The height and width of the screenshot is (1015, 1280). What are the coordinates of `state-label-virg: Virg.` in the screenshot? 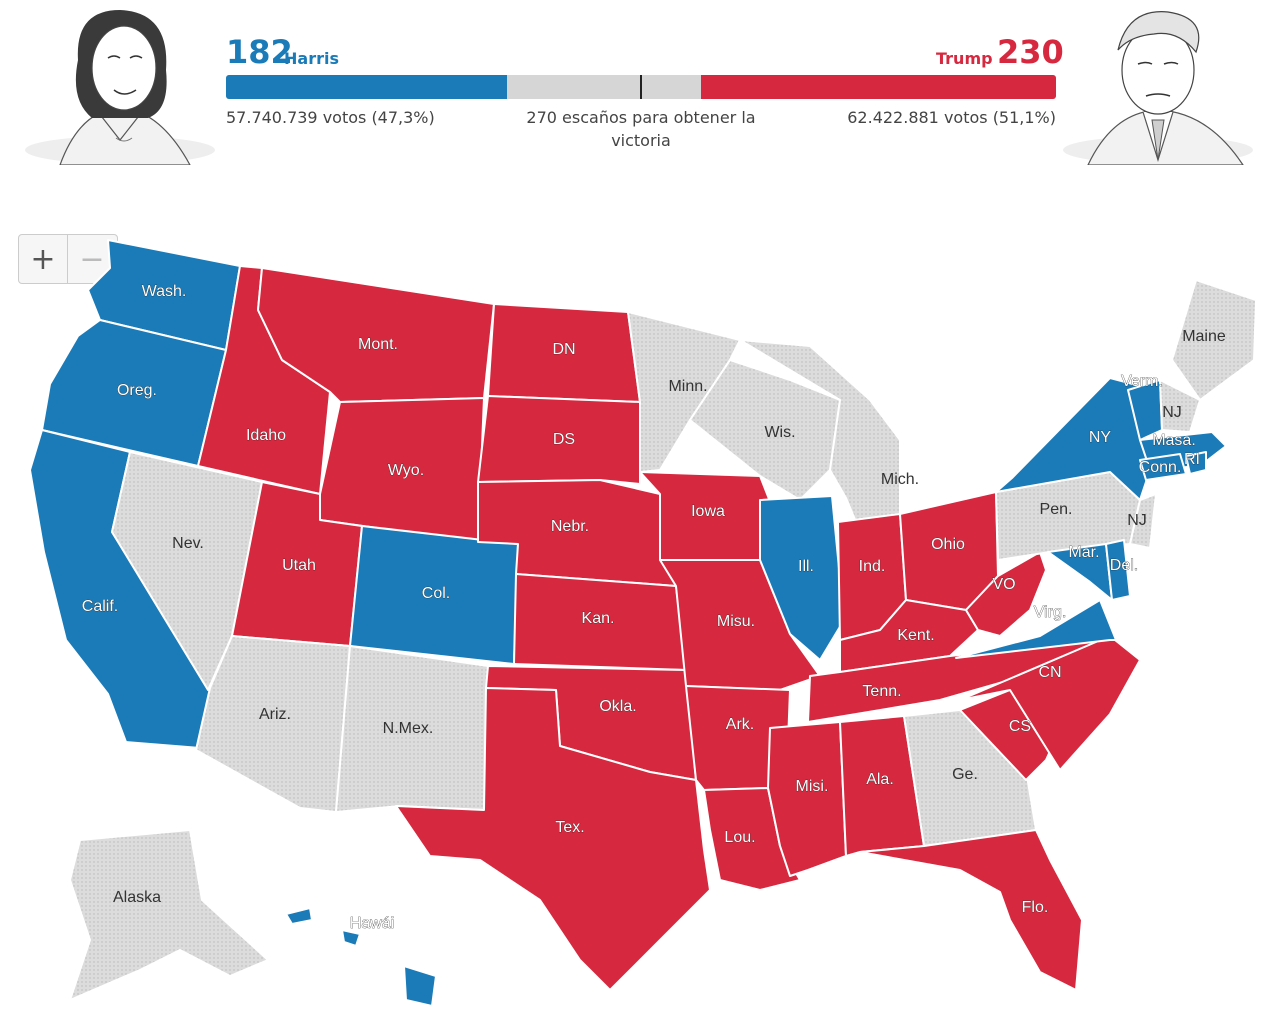 It's located at (1050, 612).